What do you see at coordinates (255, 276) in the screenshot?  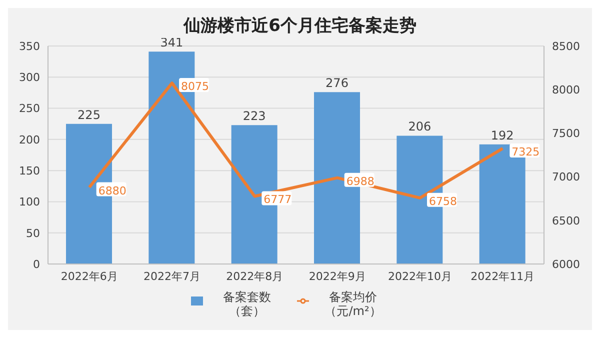 I see `x-tick-label: 2022年8月` at bounding box center [255, 276].